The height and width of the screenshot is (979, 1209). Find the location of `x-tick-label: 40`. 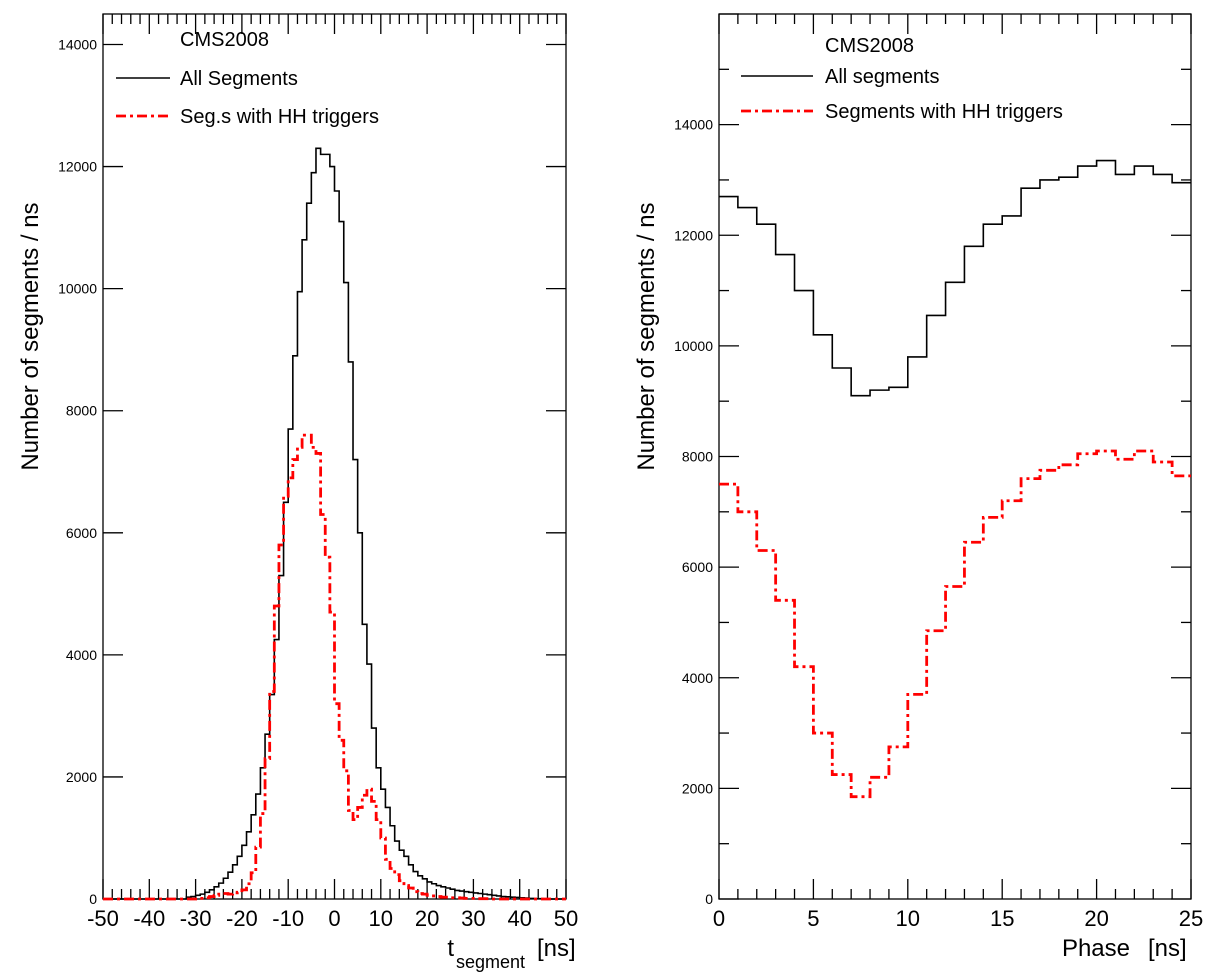

x-tick-label: 40 is located at coordinates (519, 918).